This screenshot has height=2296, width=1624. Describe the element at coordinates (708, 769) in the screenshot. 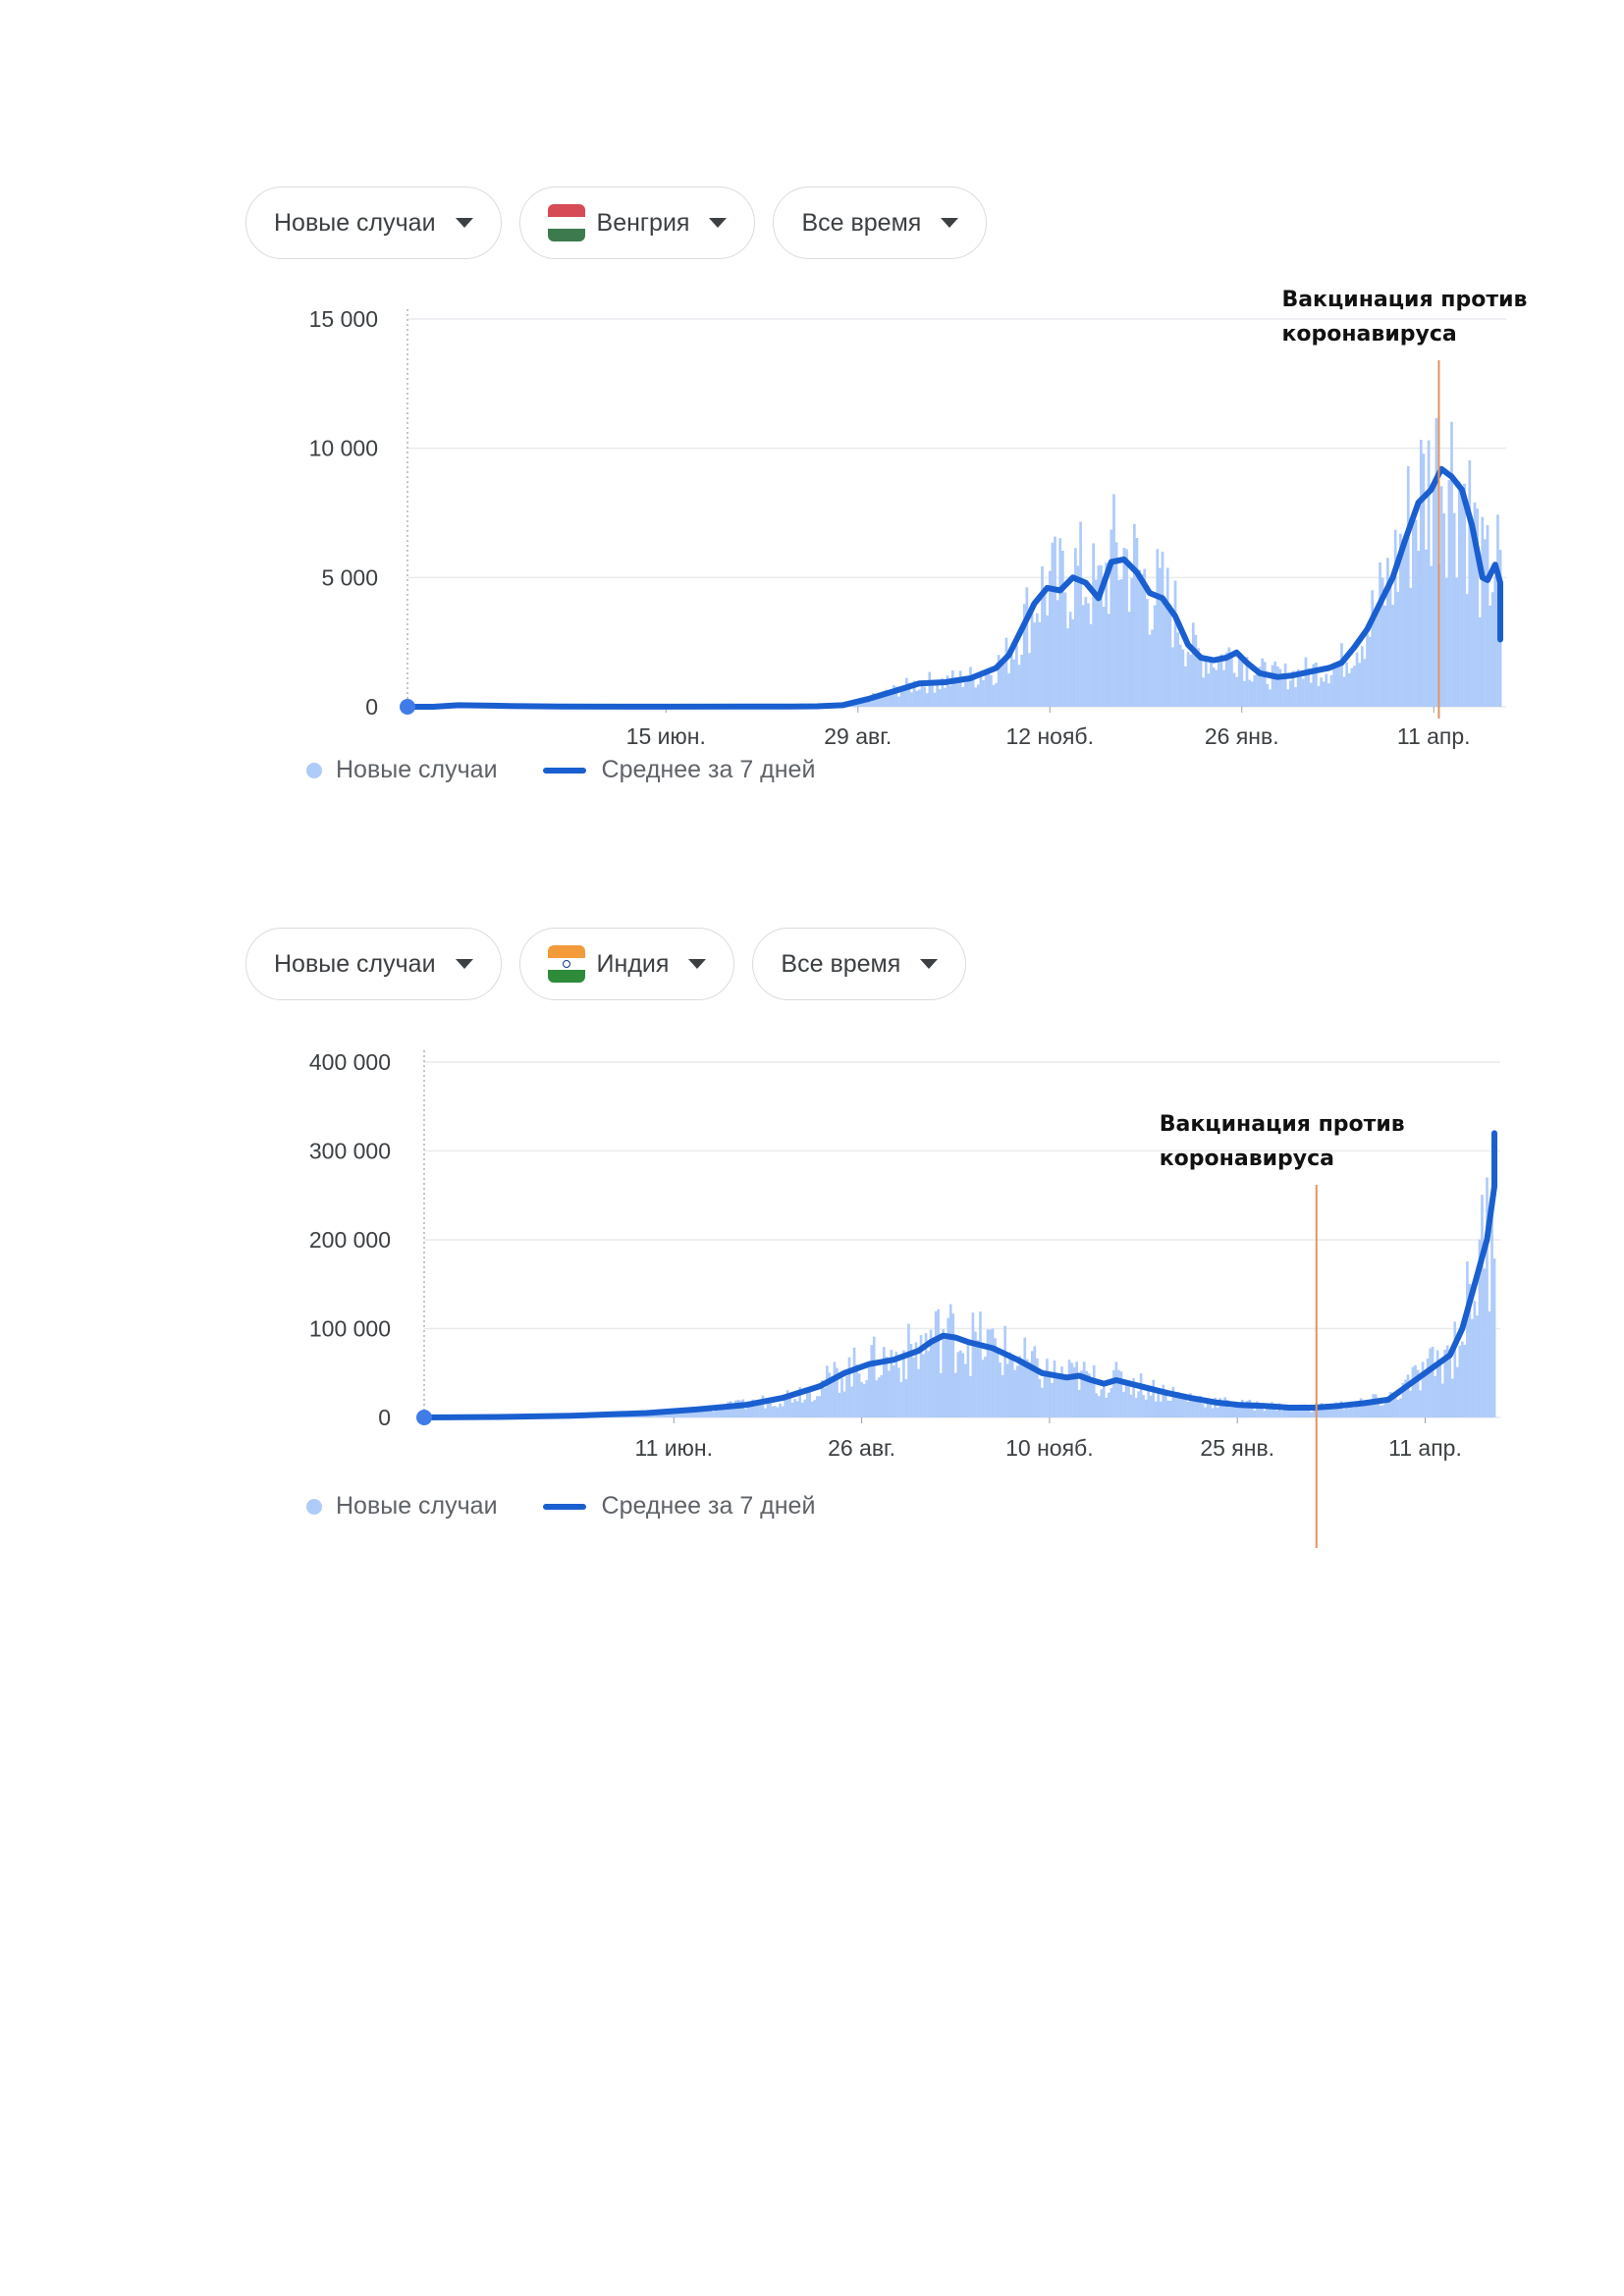

I see `legend-line-label: Среднее за 7 дней` at that location.